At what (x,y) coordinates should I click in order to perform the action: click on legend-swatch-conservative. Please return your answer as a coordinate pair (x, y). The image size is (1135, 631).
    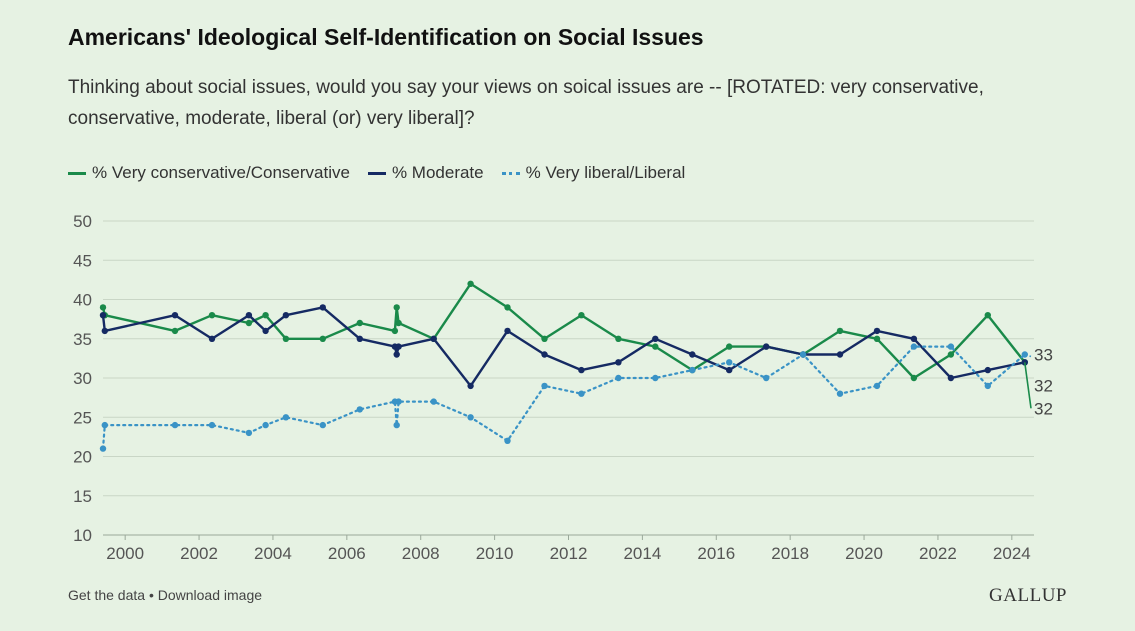
    Looking at the image, I should click on (77, 173).